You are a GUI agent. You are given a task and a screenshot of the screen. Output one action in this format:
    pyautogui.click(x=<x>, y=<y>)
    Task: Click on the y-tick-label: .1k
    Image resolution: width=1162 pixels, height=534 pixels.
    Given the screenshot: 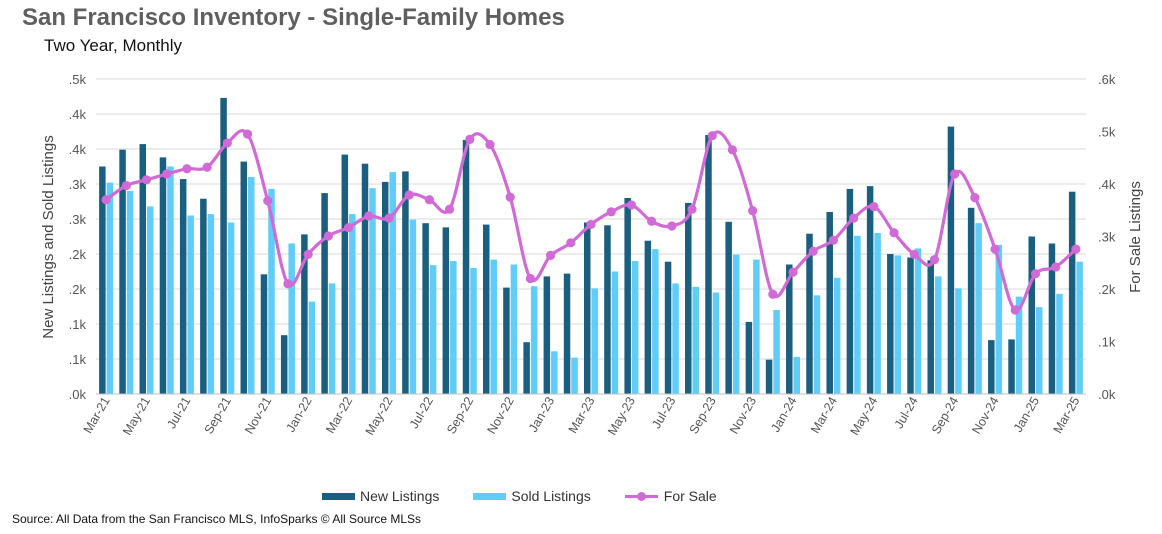 What is the action you would take?
    pyautogui.click(x=78, y=359)
    